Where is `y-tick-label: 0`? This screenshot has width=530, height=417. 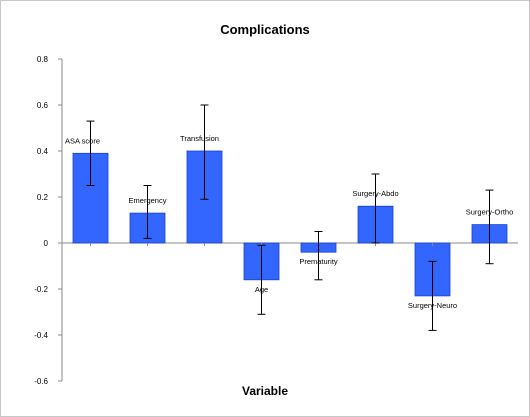 y-tick-label: 0 is located at coordinates (46, 243).